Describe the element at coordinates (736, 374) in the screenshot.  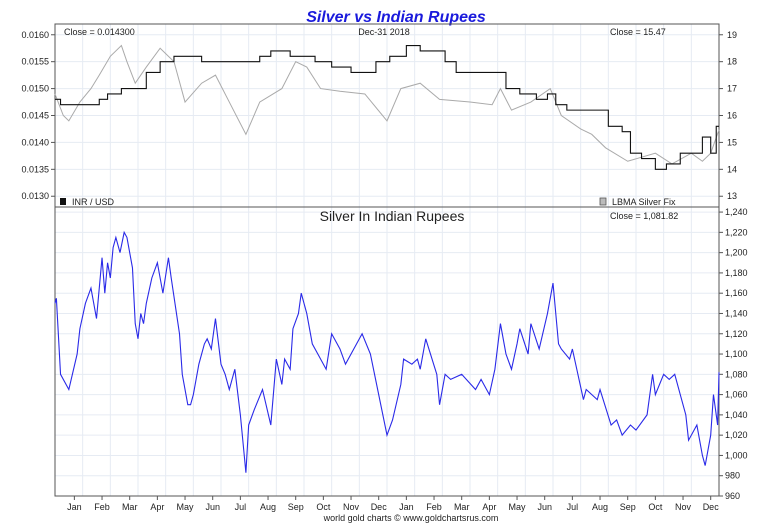
I see `right-axis-tick-label: 1,080` at that location.